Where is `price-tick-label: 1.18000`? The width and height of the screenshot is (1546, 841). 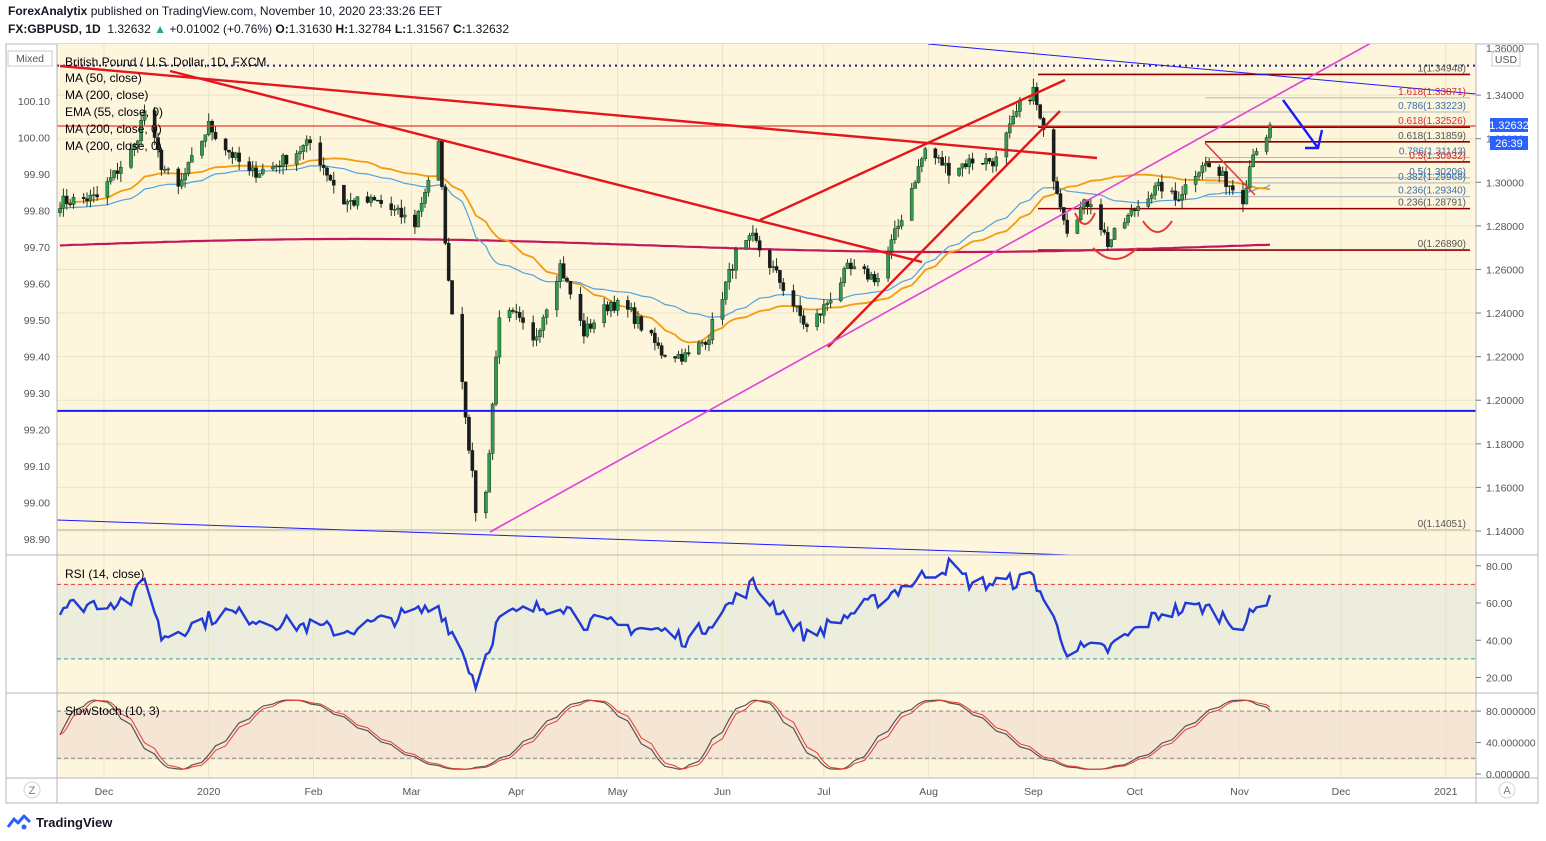 price-tick-label: 1.18000 is located at coordinates (1505, 445).